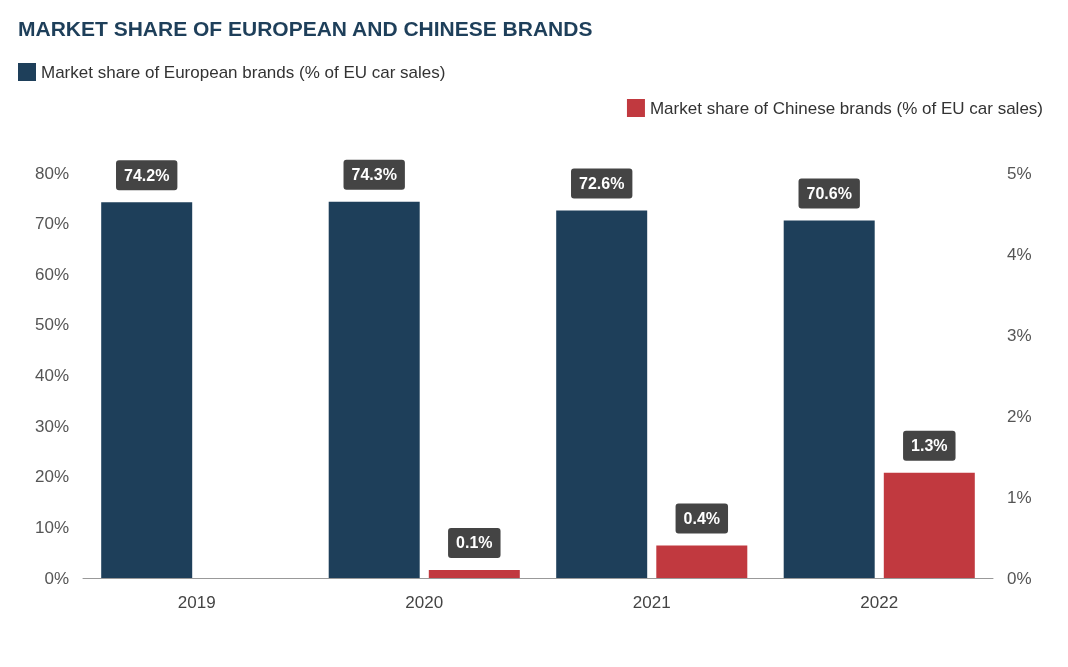 This screenshot has height=667, width=1068. Describe the element at coordinates (305, 28) in the screenshot. I see `chart-title: MARKET SHARE OF EUROPEAN AND CHINESE BRANDS` at that location.